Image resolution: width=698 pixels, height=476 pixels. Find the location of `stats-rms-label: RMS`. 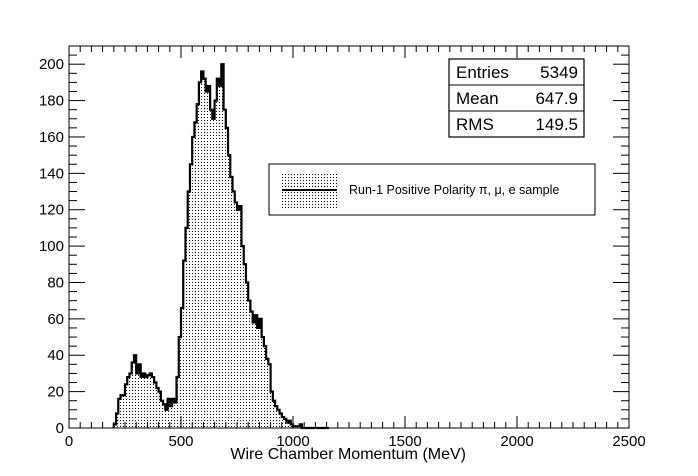

stats-rms-label: RMS is located at coordinates (475, 124).